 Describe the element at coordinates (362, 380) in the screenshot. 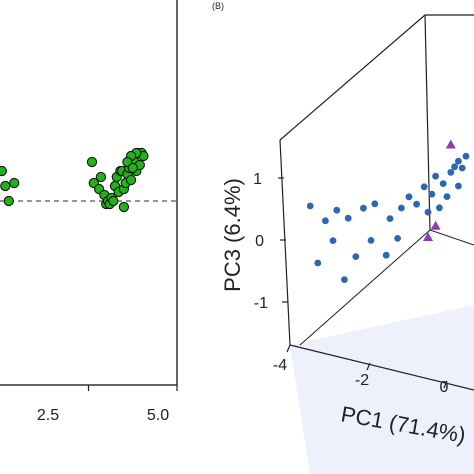

I see `panel-b-xtick-label: -2` at that location.